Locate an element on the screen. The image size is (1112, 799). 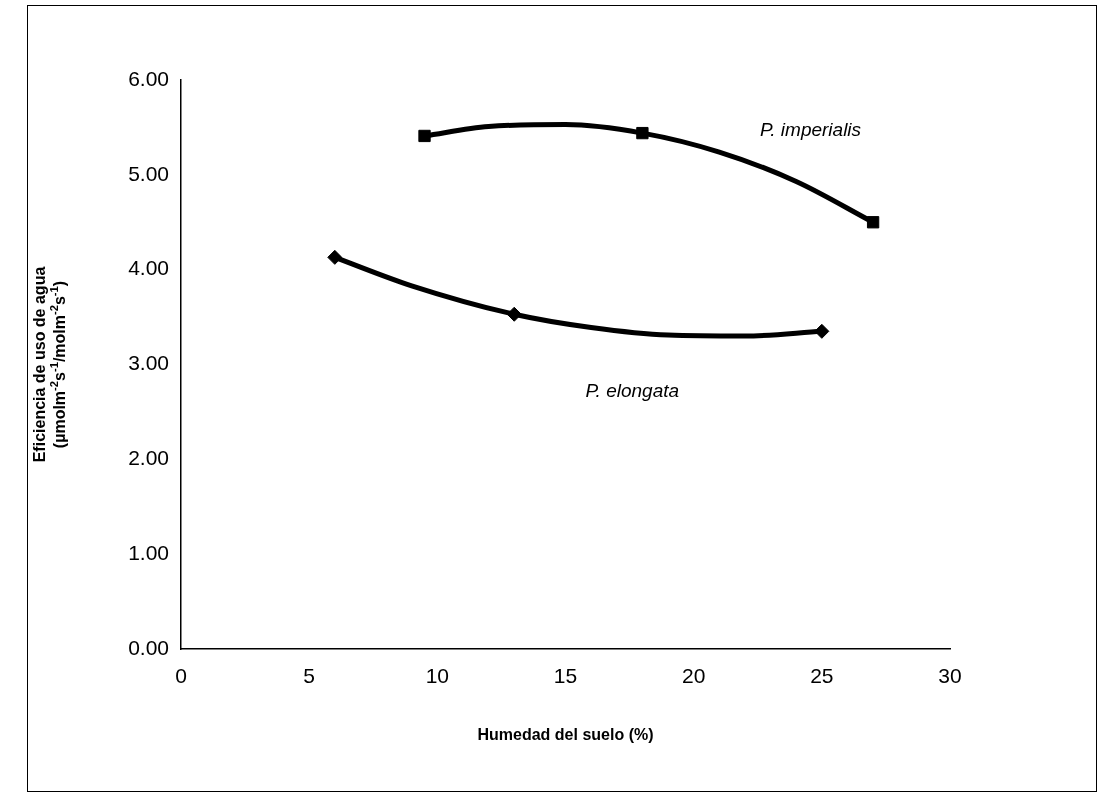
y-tick-label: 5.00 is located at coordinates (148, 173).